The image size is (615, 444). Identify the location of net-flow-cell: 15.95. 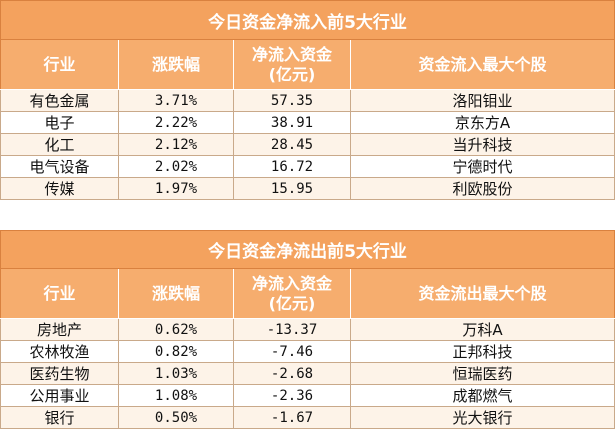
(292, 188).